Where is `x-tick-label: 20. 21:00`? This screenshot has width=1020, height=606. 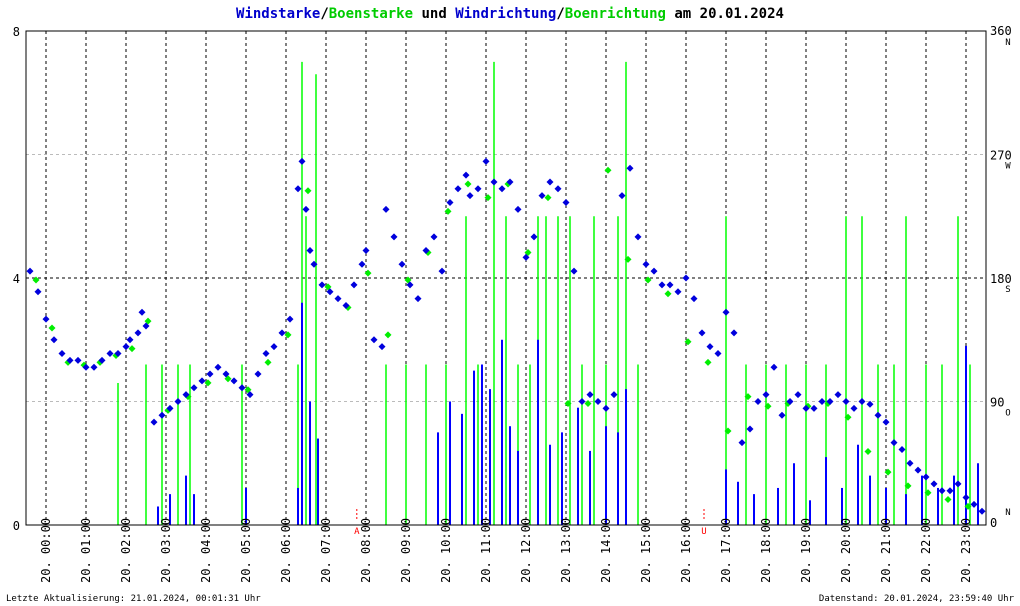 x-tick-label: 20. 21:00 is located at coordinates (886, 550).